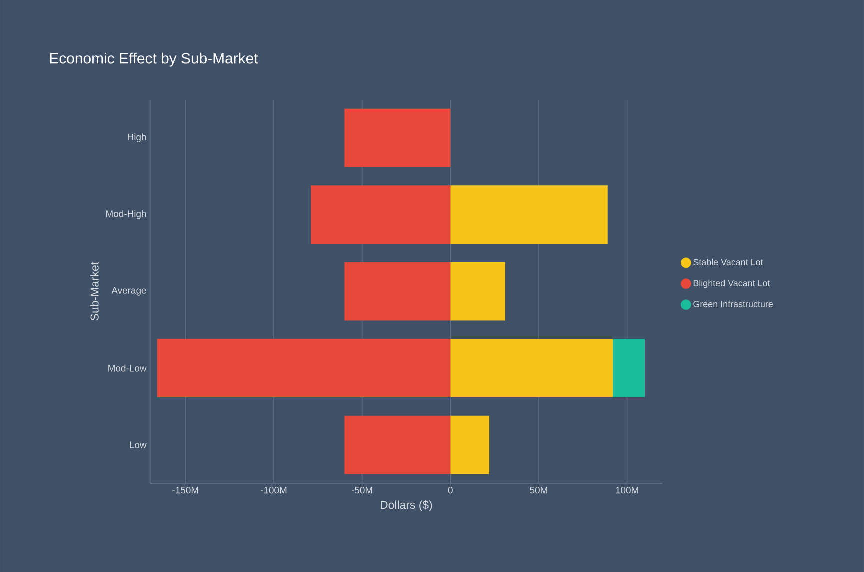 This screenshot has width=864, height=572. Describe the element at coordinates (627, 490) in the screenshot. I see `x-tick-label: 100M` at that location.